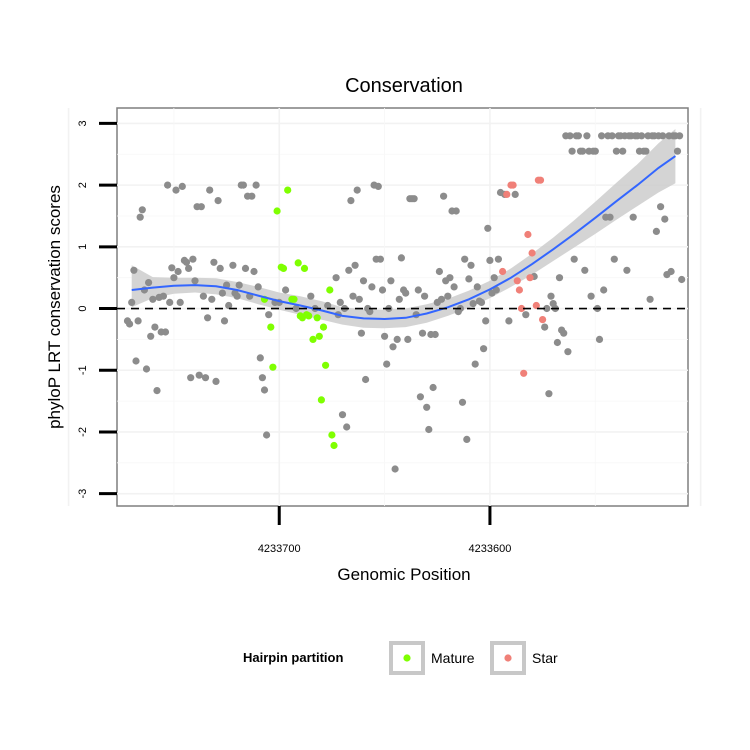 The image size is (750, 750). What do you see at coordinates (407, 658) in the screenshot?
I see `legend-key-mature-dot` at bounding box center [407, 658].